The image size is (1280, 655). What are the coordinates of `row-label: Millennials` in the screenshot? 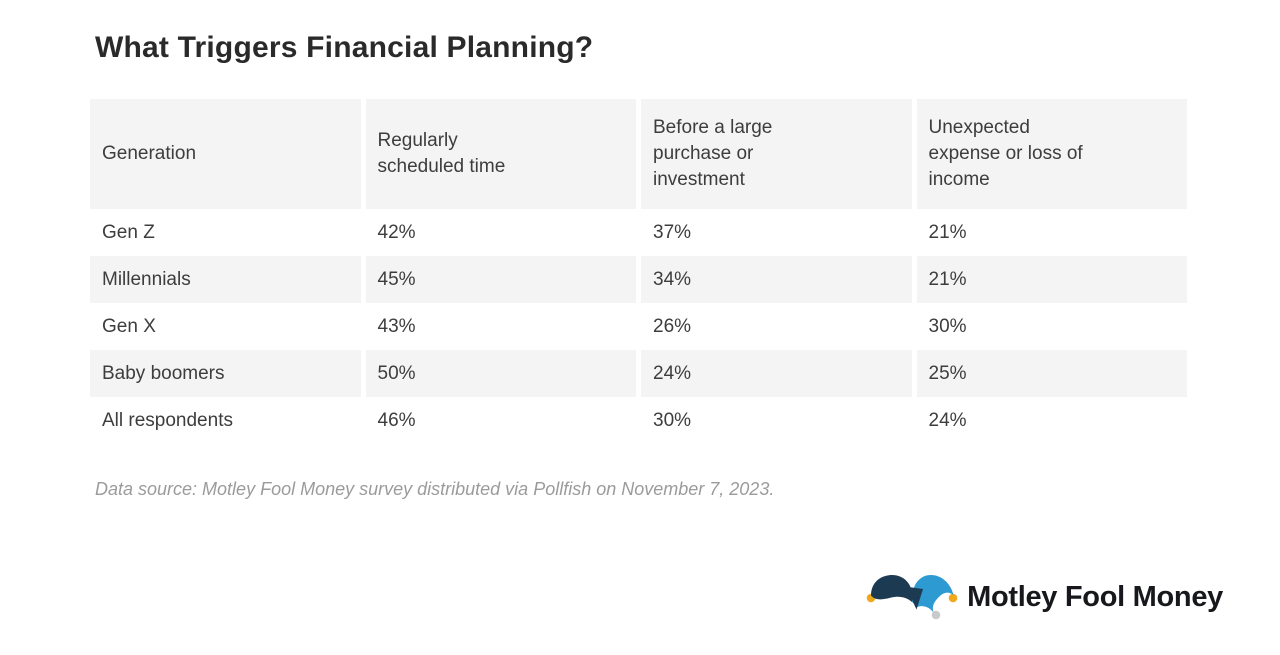 It's located at (225, 279).